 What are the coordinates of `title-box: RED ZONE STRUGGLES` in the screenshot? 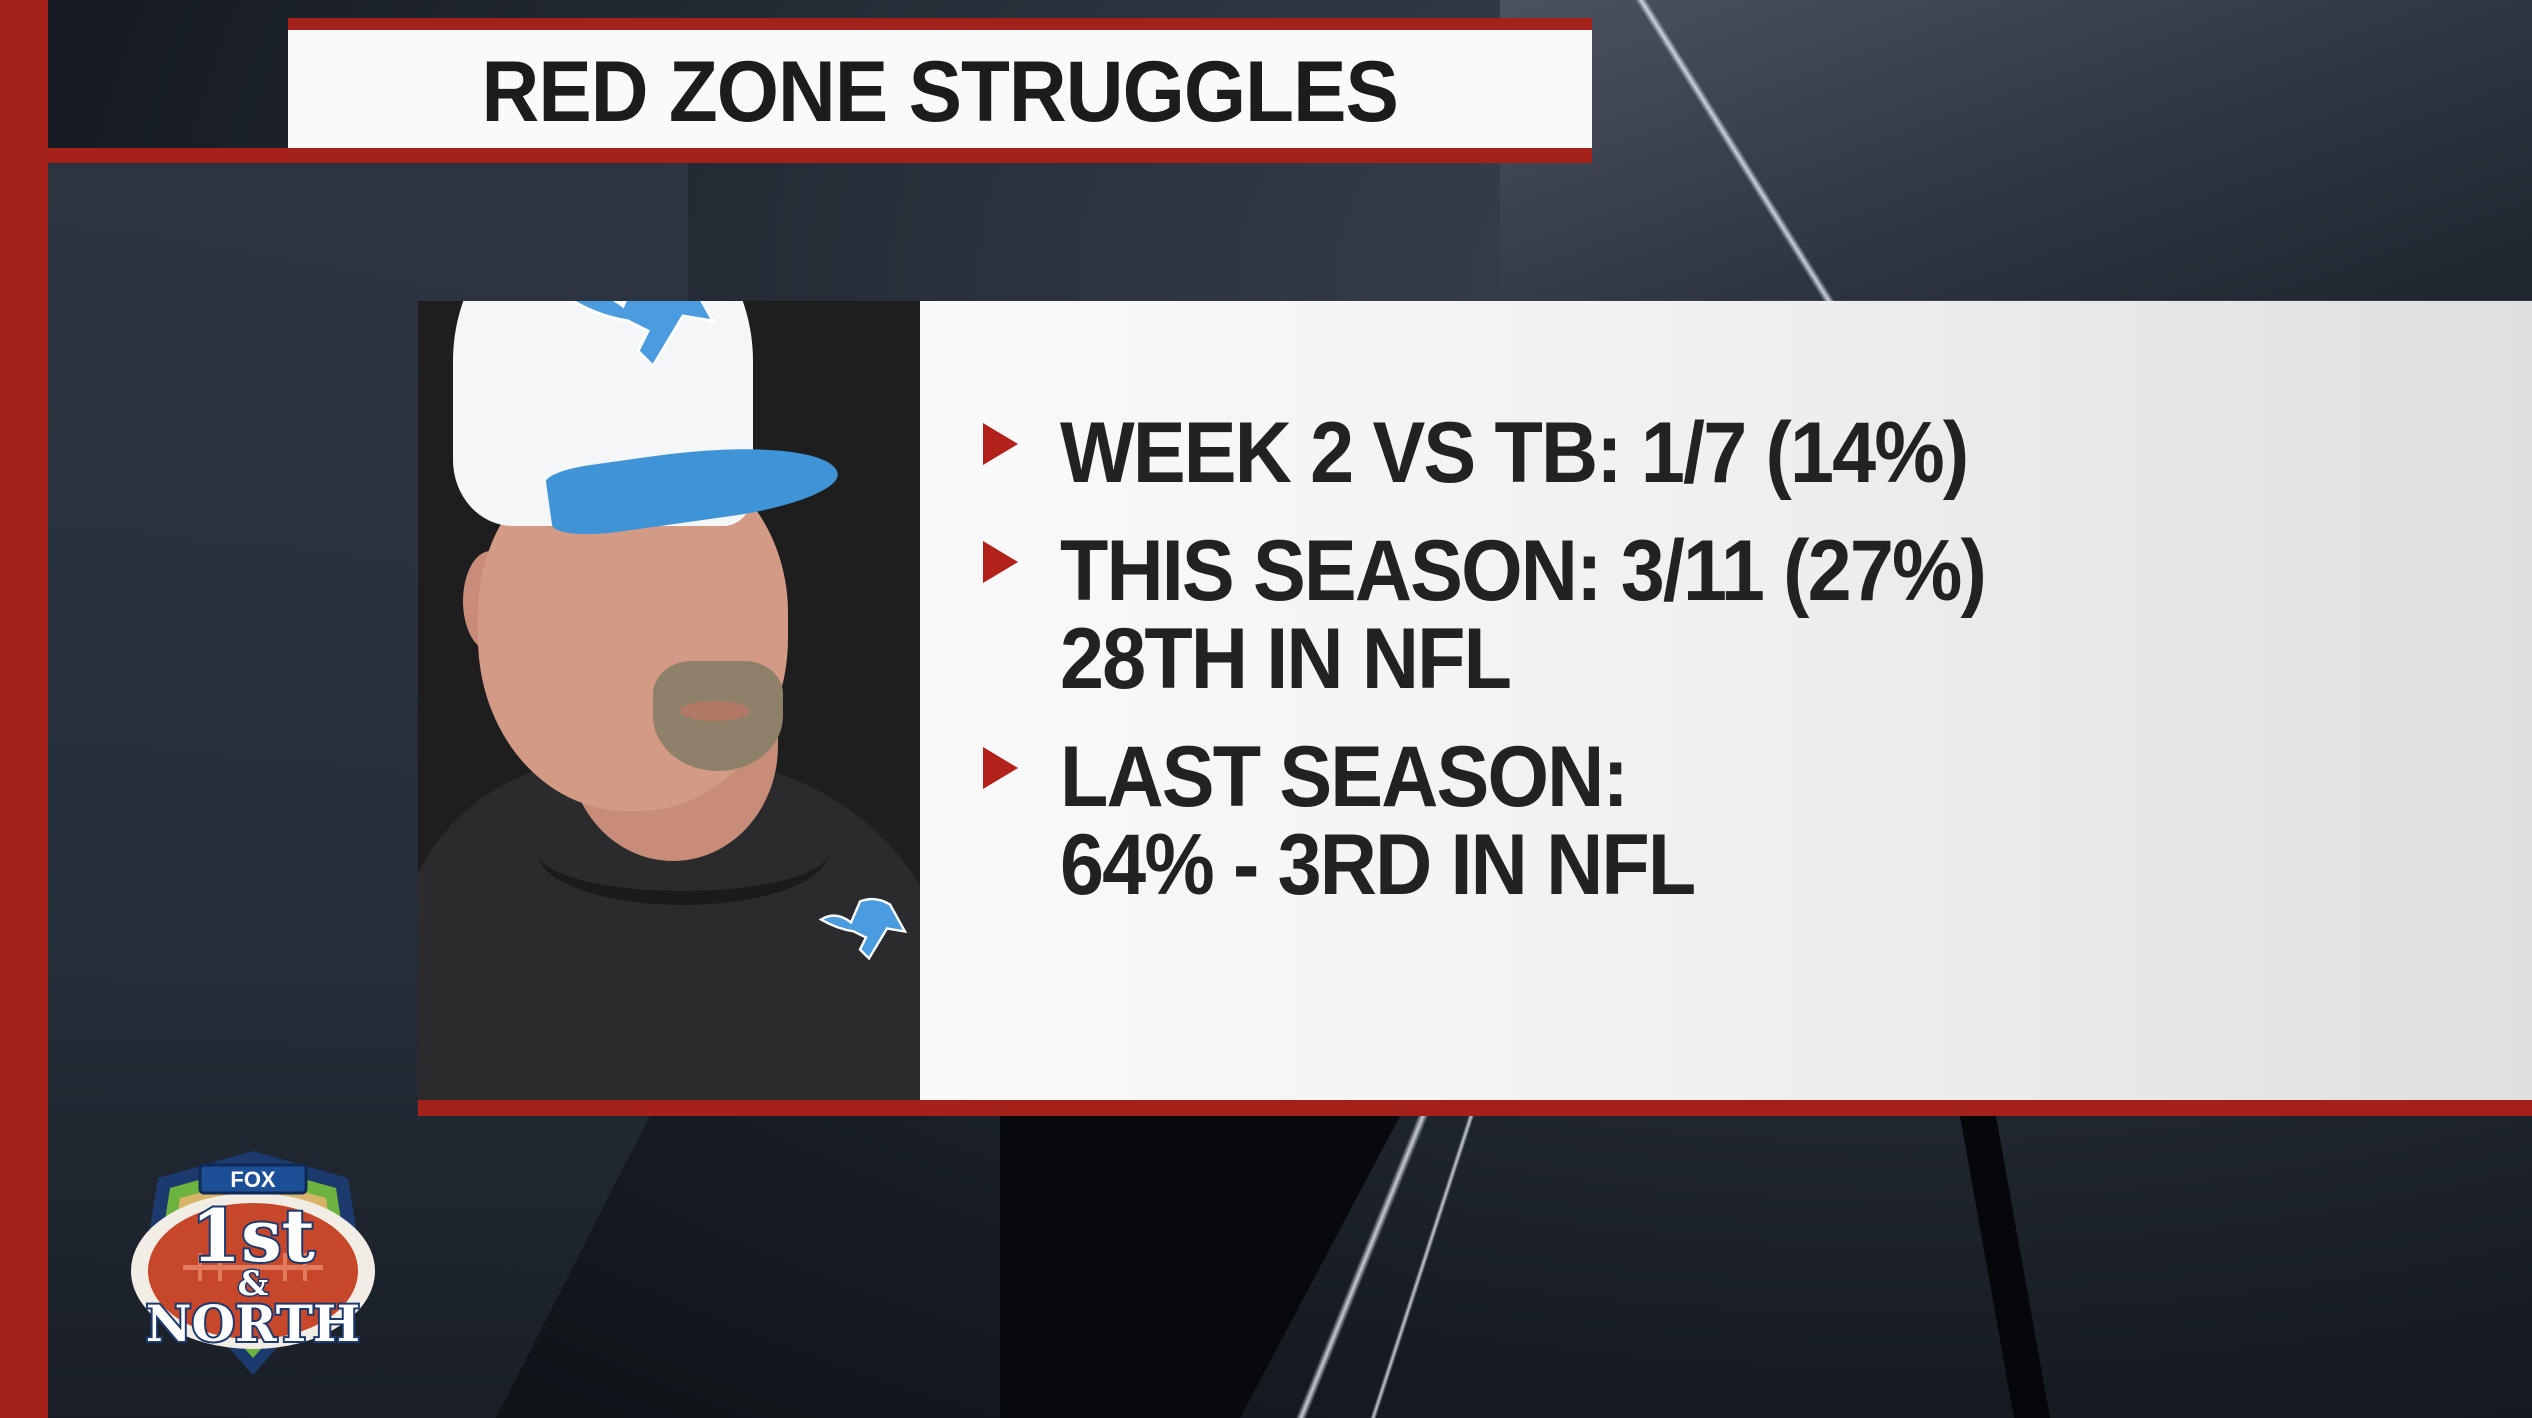 It's located at (940, 83).